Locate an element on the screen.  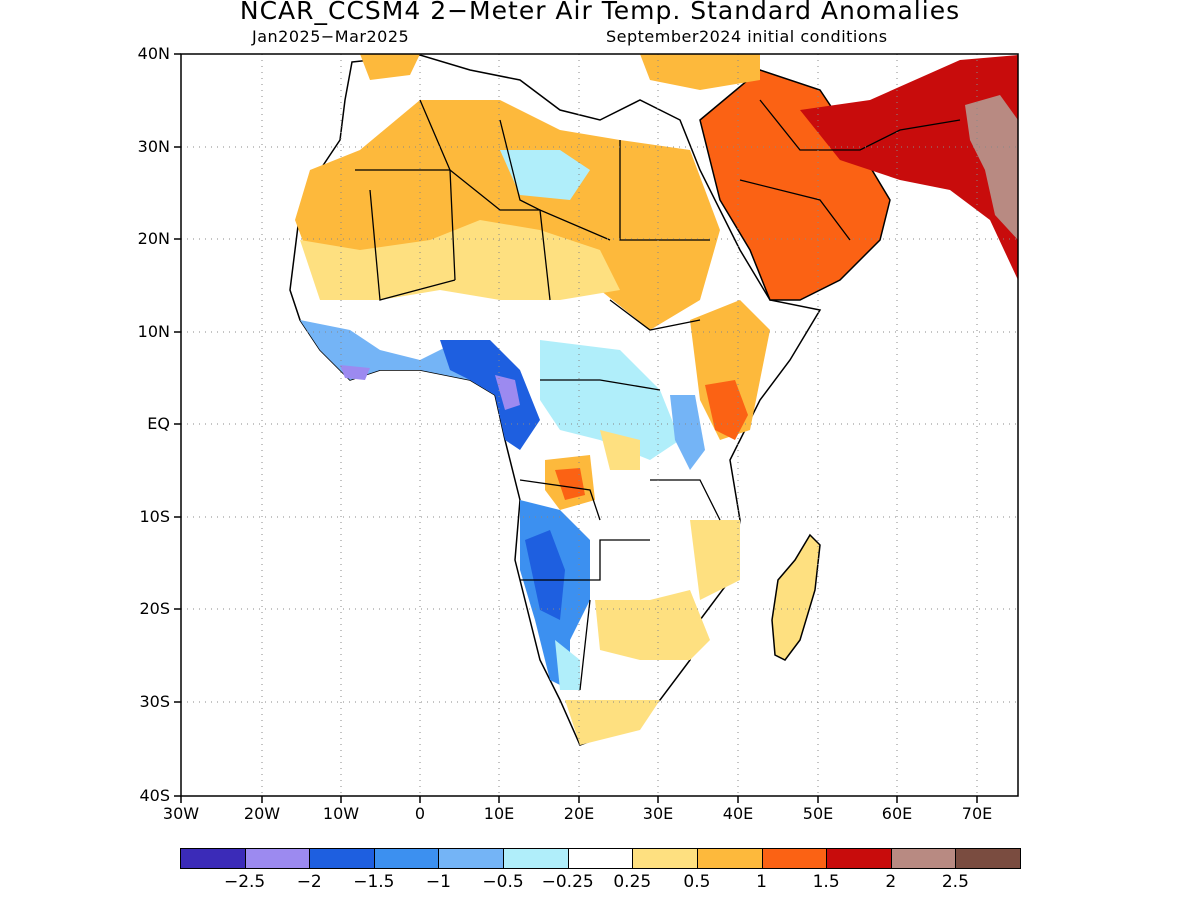
lon-label-30e: 30E is located at coordinates (658, 813).